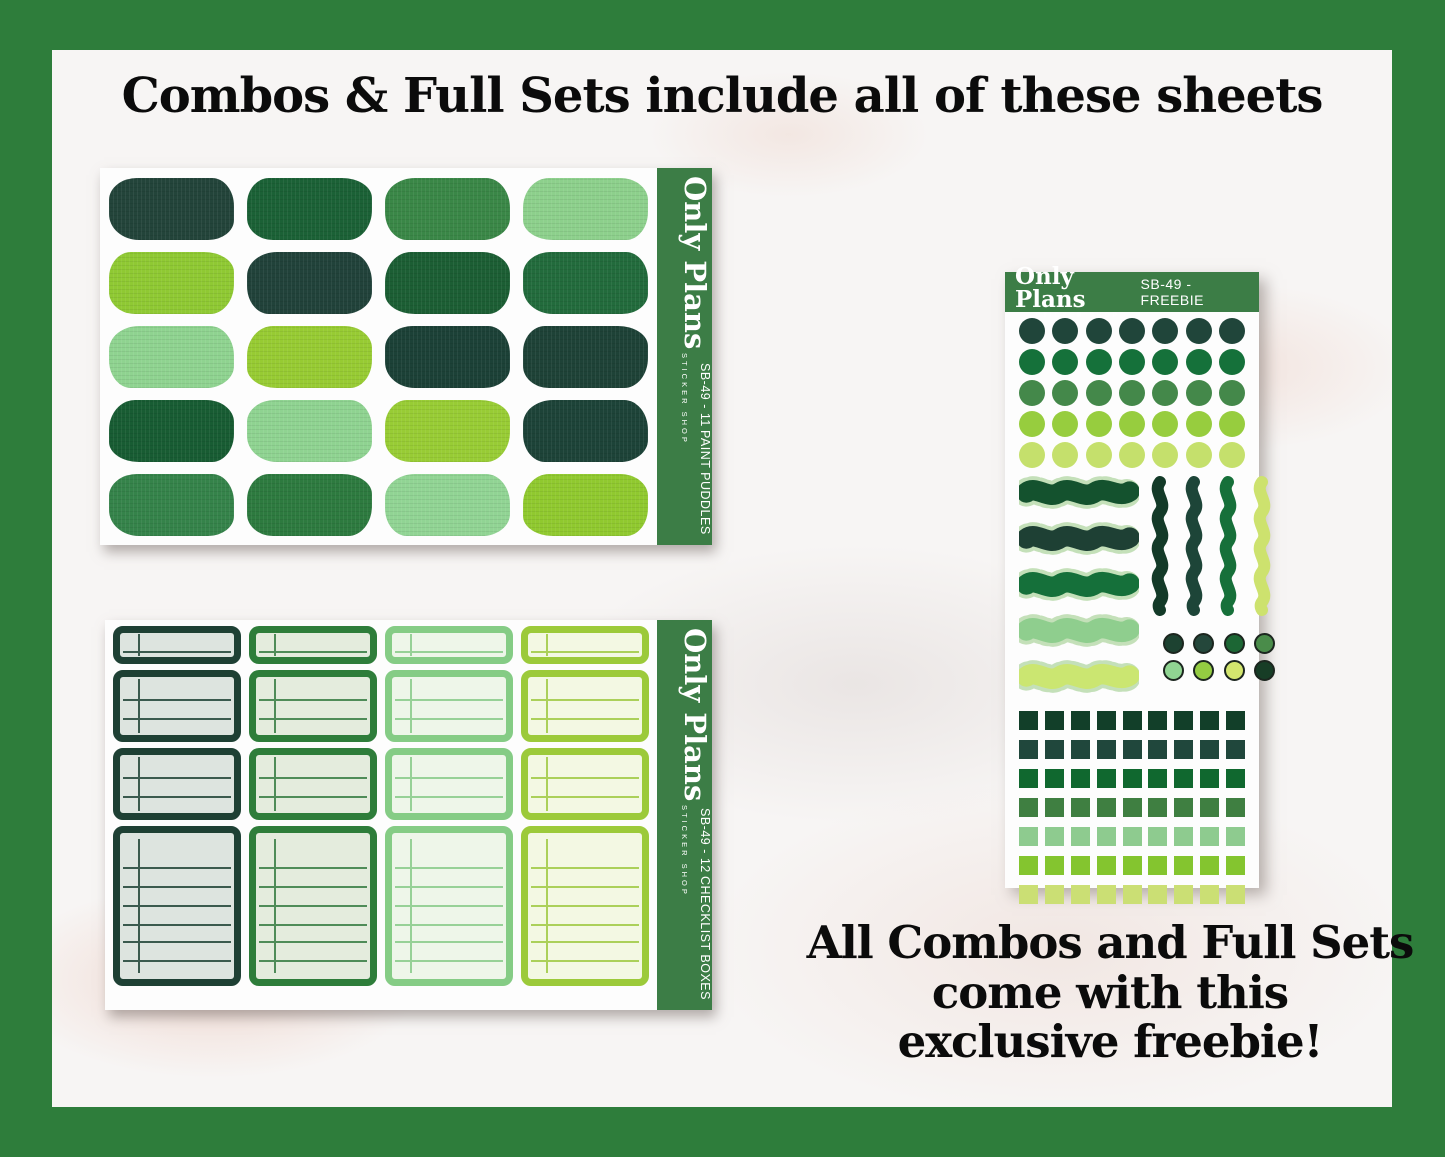 The width and height of the screenshot is (1445, 1157). I want to click on footer-line: come with this, so click(1110, 992).